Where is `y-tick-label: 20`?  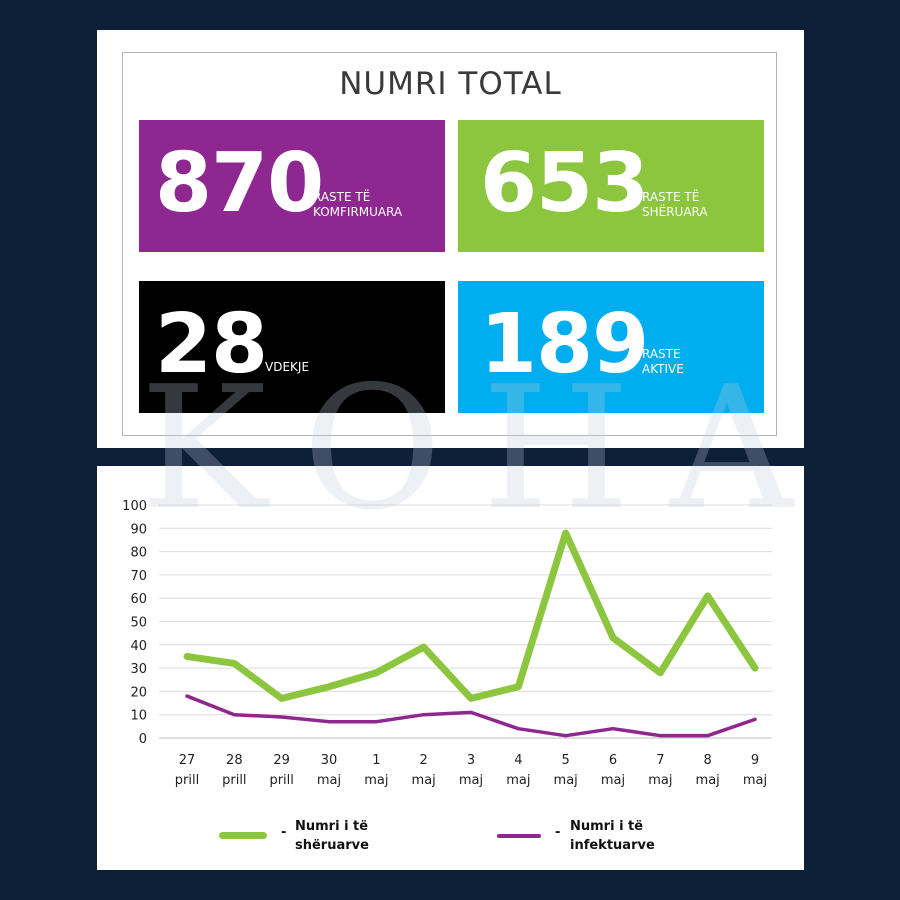 y-tick-label: 20 is located at coordinates (138, 692).